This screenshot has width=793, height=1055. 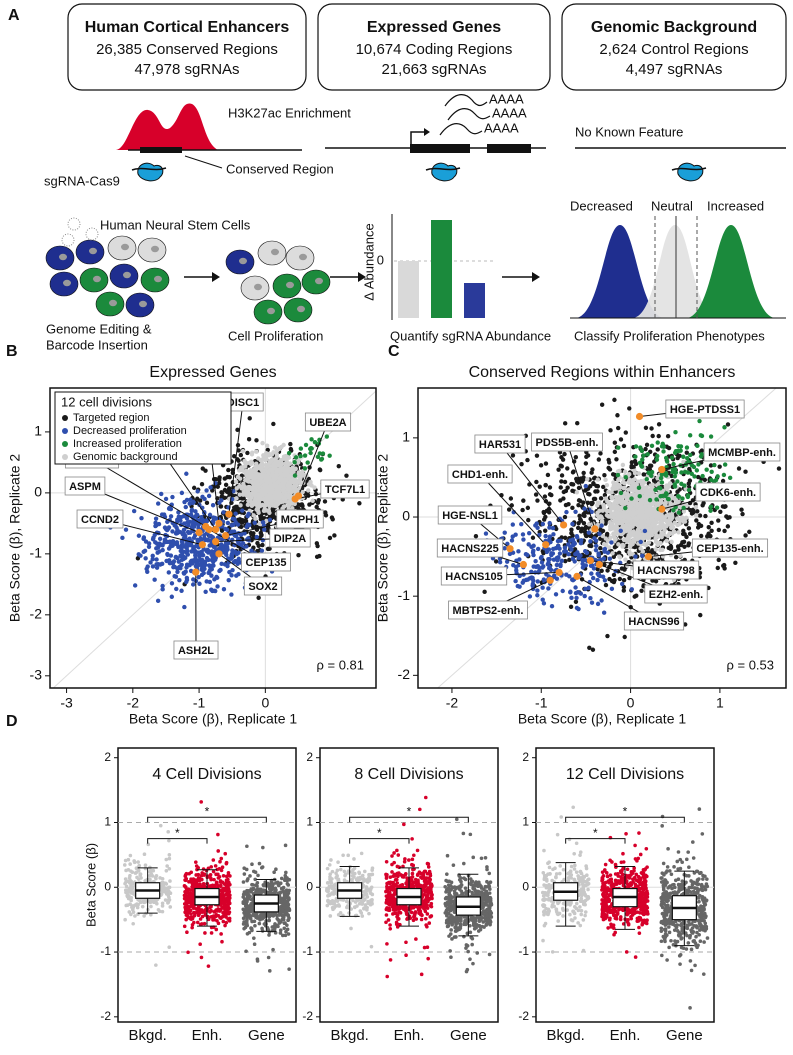 I want to click on legend-title: 12 cell divisions, so click(x=107, y=401).